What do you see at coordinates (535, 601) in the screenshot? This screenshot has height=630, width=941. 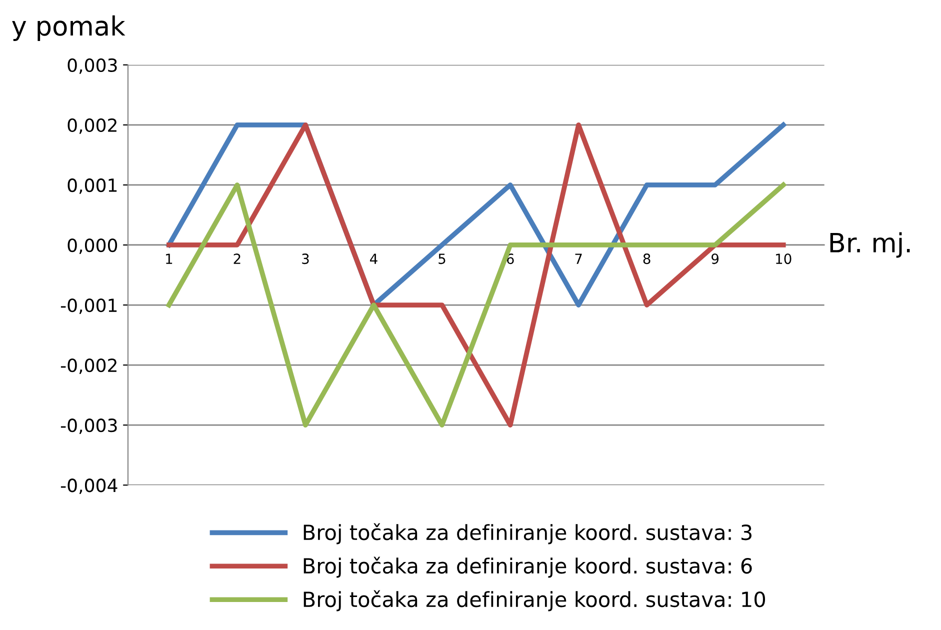 I see `legend-label: Broj točaka za definiranje koord. sustava: 10` at bounding box center [535, 601].